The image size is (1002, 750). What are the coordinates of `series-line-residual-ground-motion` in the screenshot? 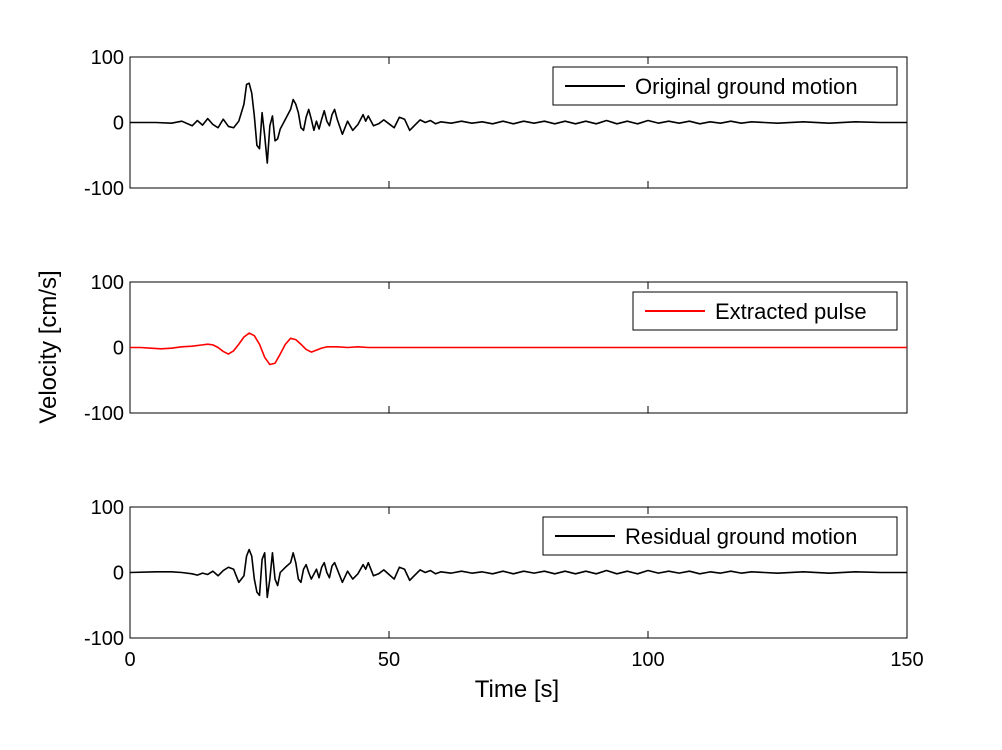 It's located at (518, 573).